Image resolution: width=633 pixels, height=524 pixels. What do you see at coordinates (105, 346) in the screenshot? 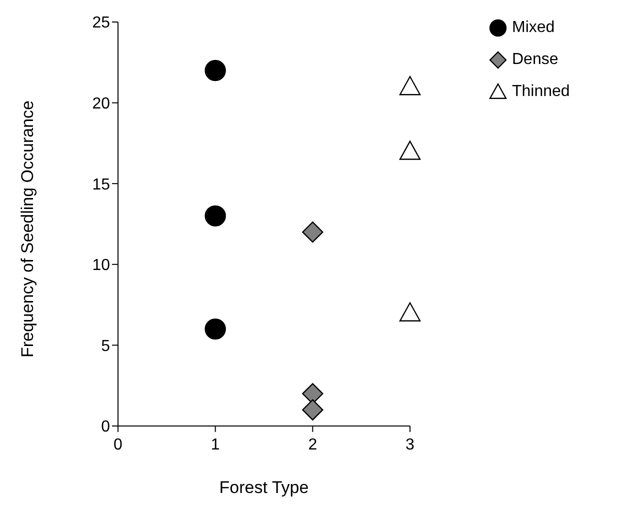
I see `y-tick-label: 5` at bounding box center [105, 346].